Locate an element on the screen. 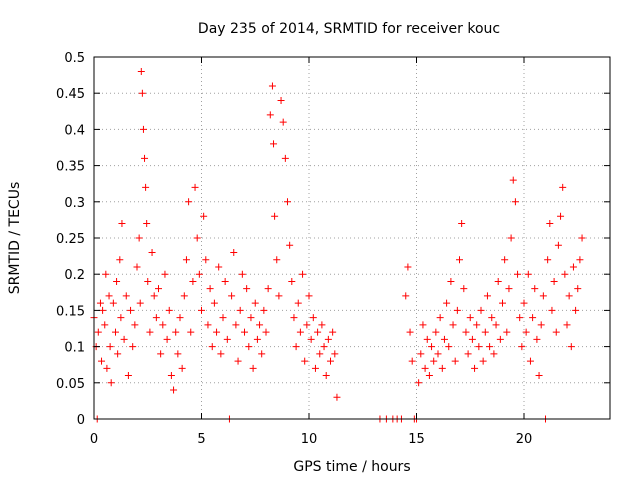  x-tick-label: 15 is located at coordinates (416, 439).